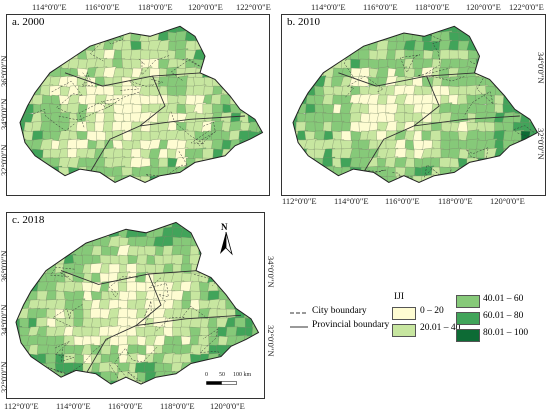 The image size is (550, 415). I want to click on north-label: N, so click(224, 227).